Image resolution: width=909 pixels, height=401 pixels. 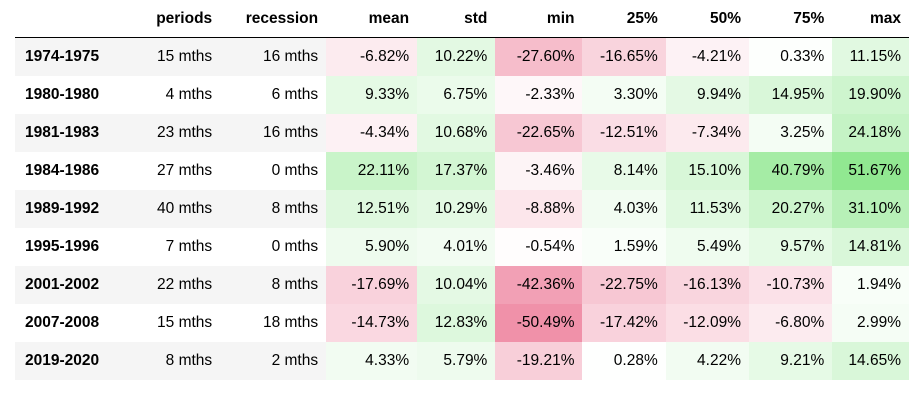 What do you see at coordinates (74, 56) in the screenshot?
I see `row-index: 1974-1975` at bounding box center [74, 56].